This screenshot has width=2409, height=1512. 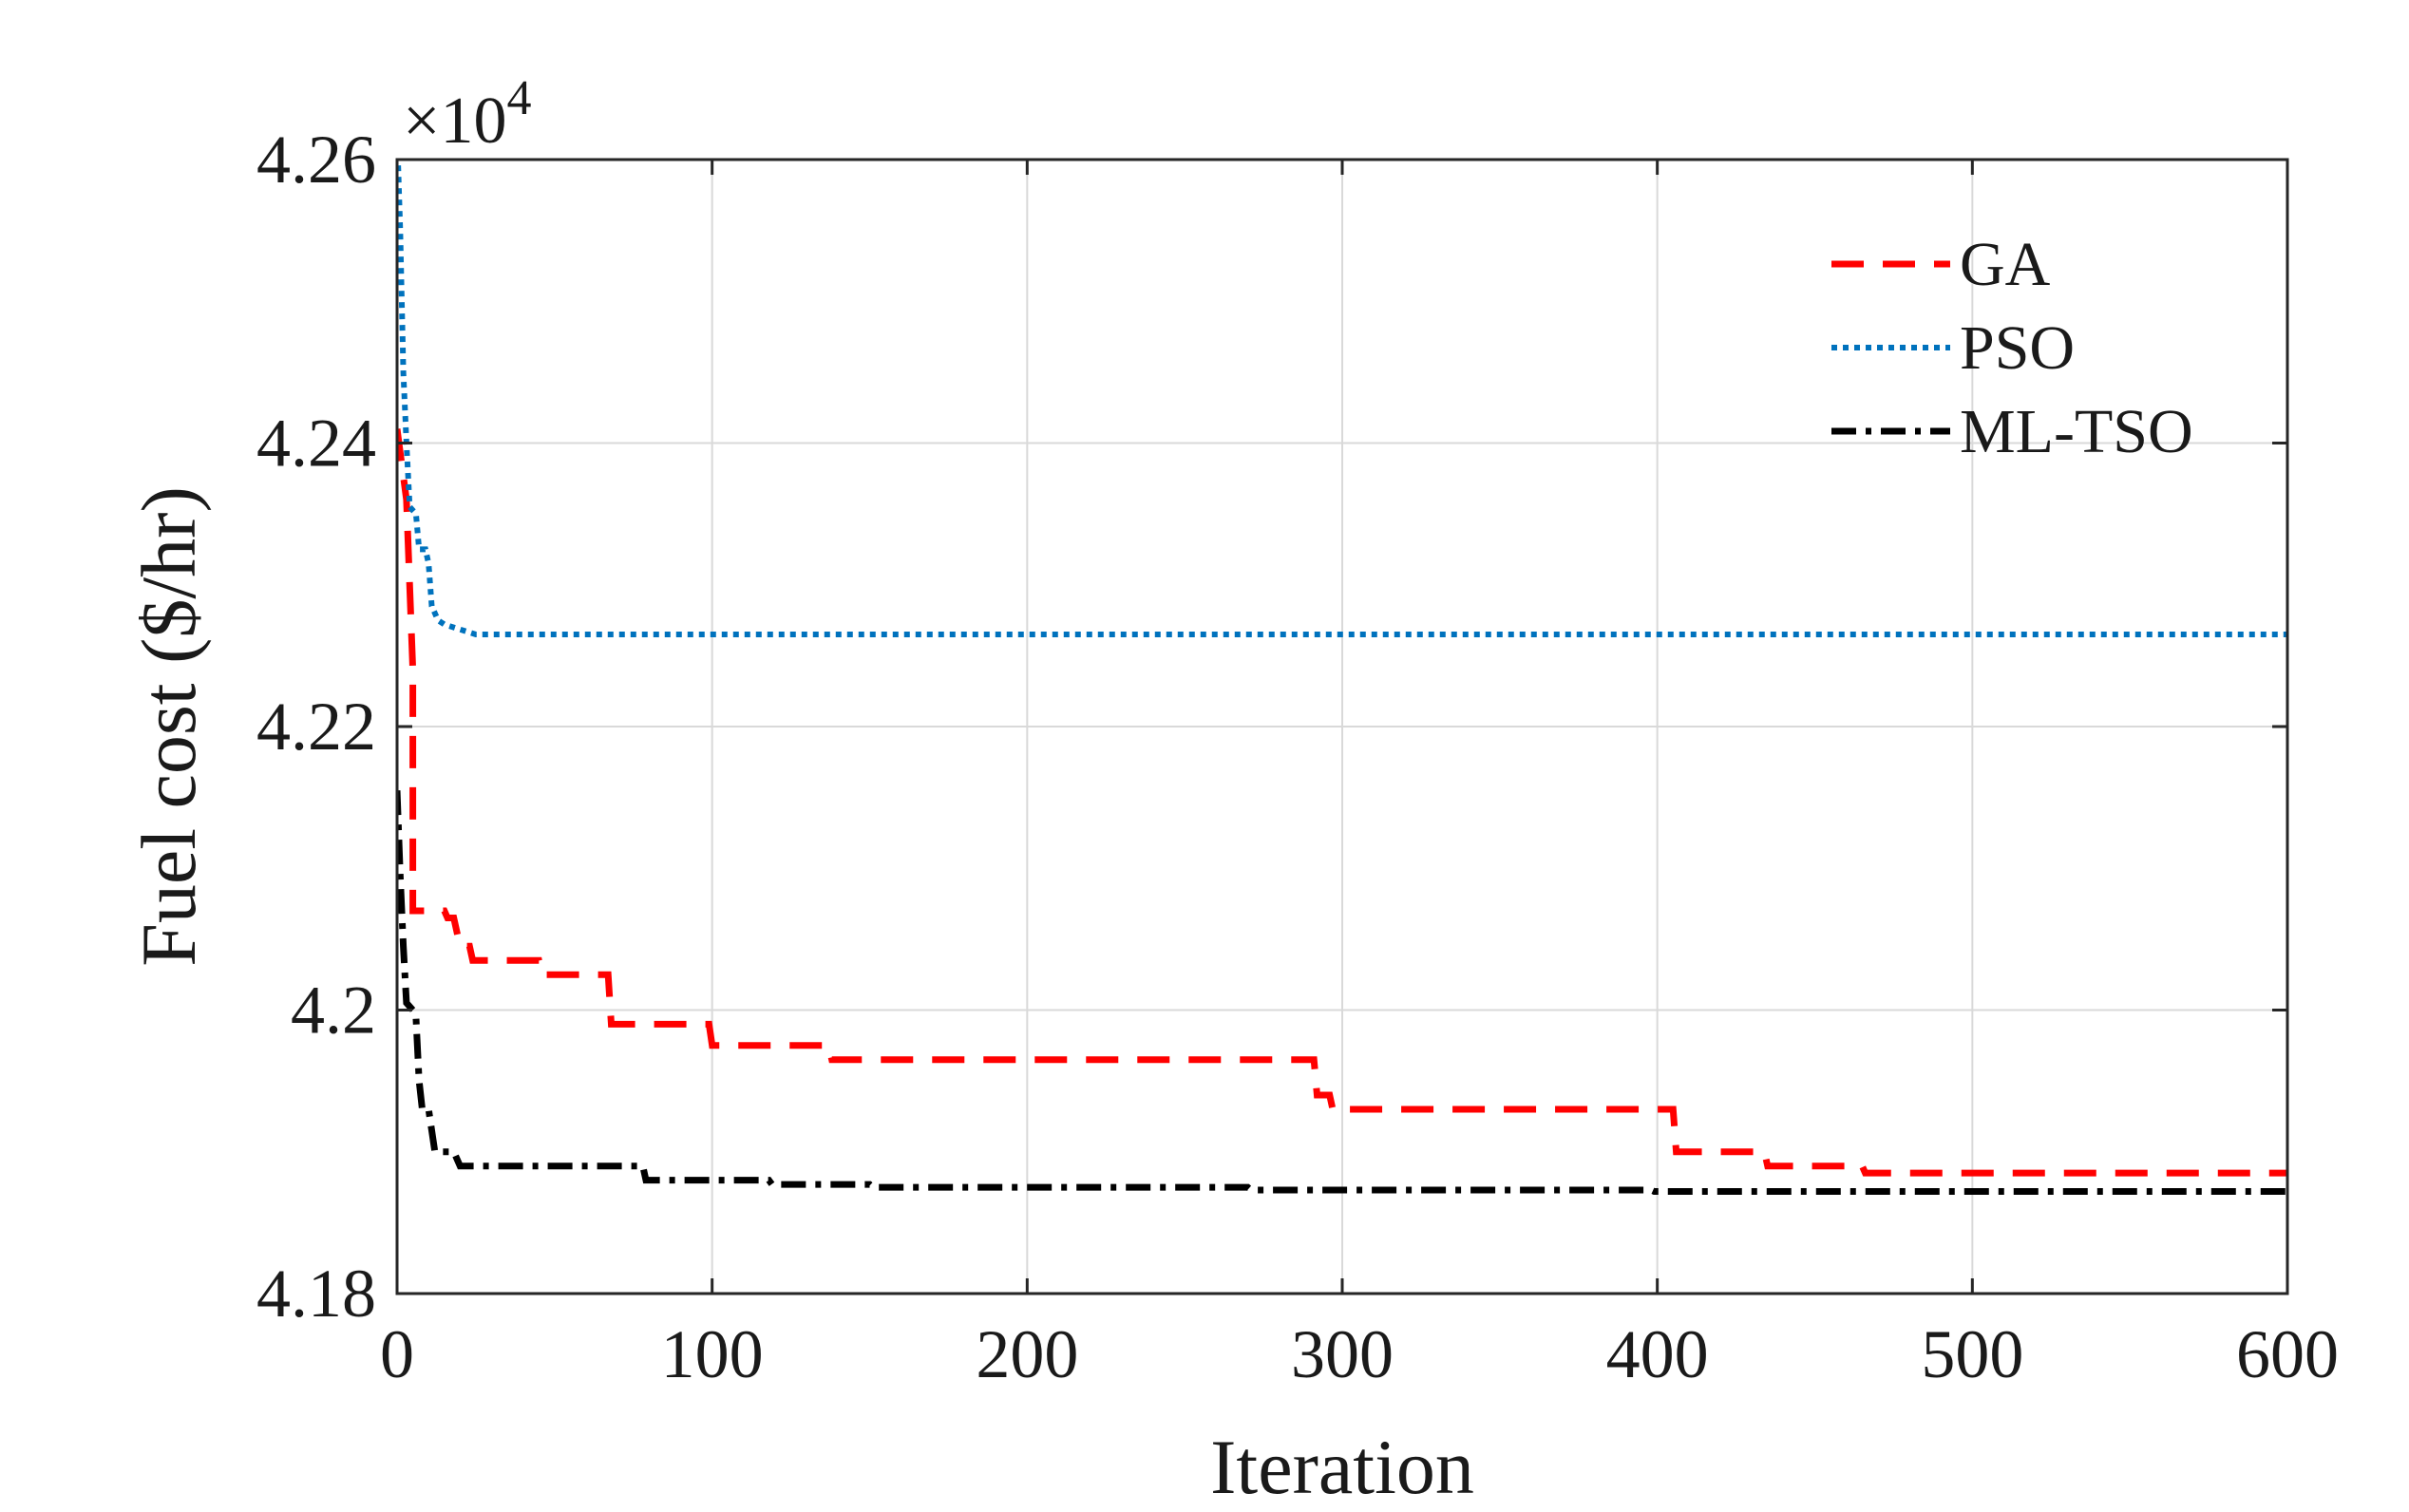 What do you see at coordinates (1027, 1354) in the screenshot?
I see `x-tick-label: 200` at bounding box center [1027, 1354].